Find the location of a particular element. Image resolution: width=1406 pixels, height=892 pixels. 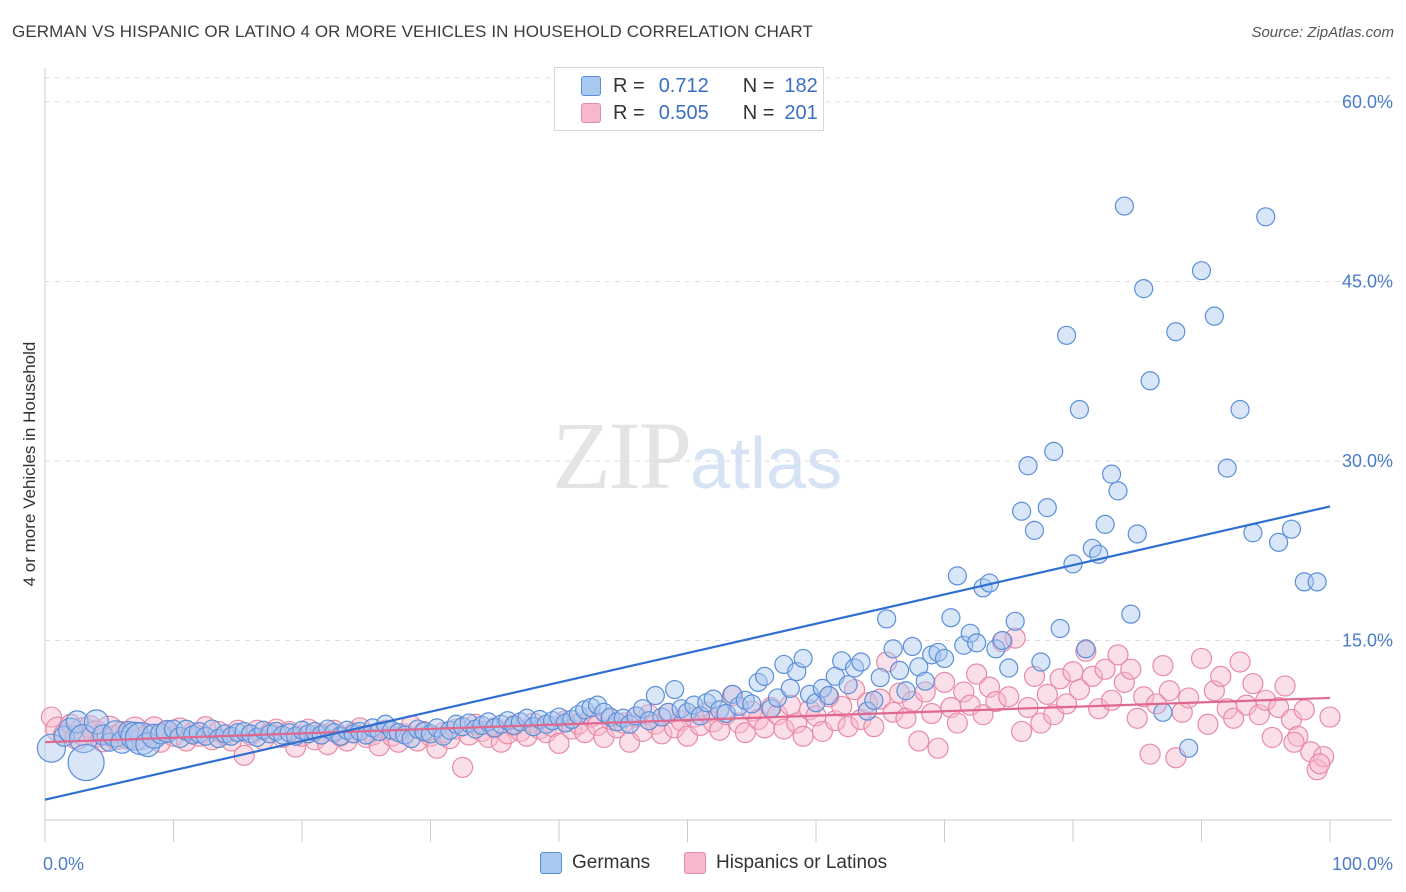

legend-row-germans: R = 0.712 N = 182 is located at coordinates (699, 86).